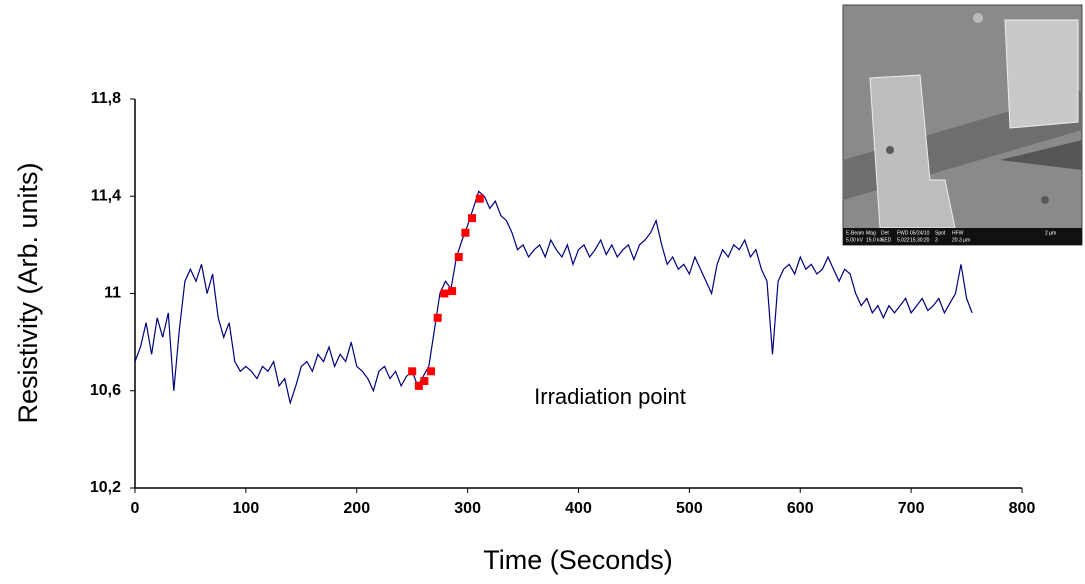  I want to click on sem-label: E-Beam, so click(855, 233).